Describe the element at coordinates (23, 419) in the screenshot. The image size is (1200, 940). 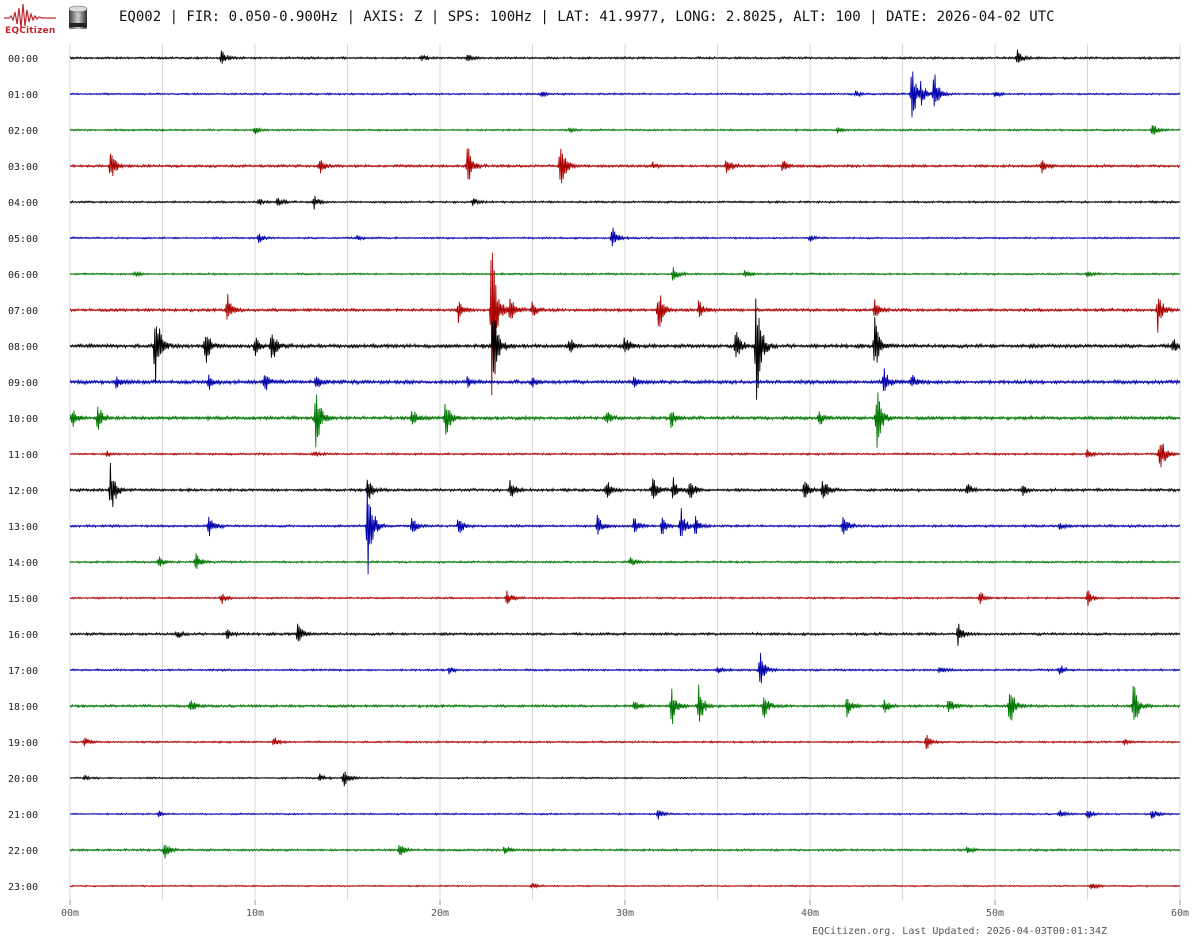
I see `hour-label: 10:00` at that location.